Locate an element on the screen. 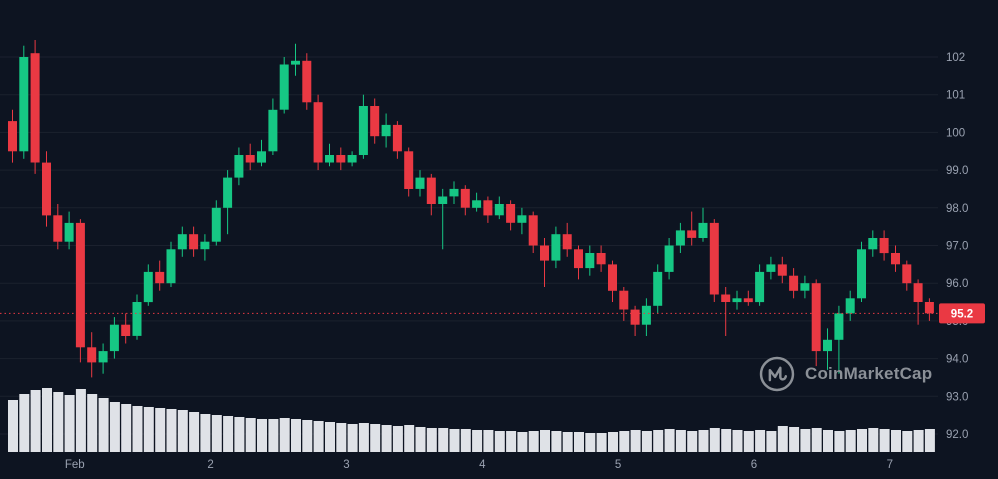 The image size is (998, 479). svg-text: 95.2 is located at coordinates (962, 314).